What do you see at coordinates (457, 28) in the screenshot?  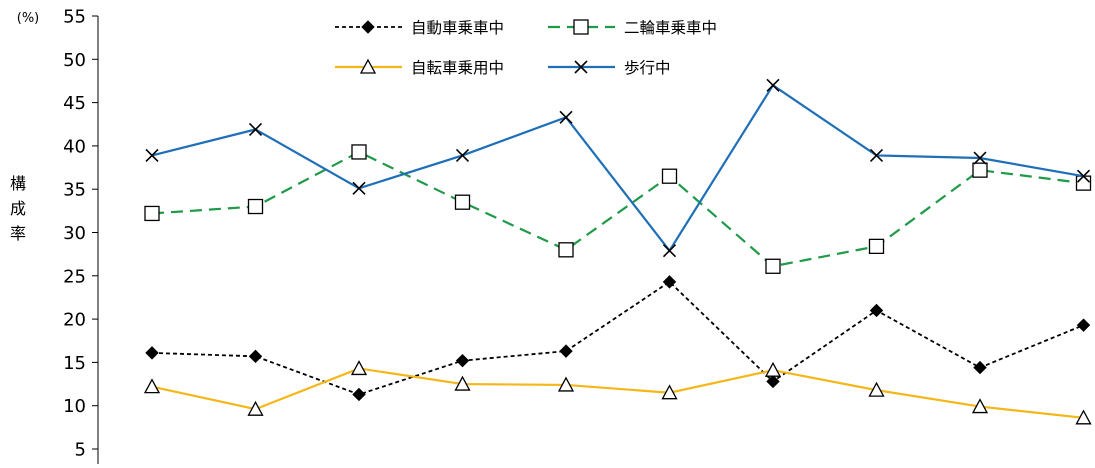 I see `legend-label: 自動車乗車中` at bounding box center [457, 28].